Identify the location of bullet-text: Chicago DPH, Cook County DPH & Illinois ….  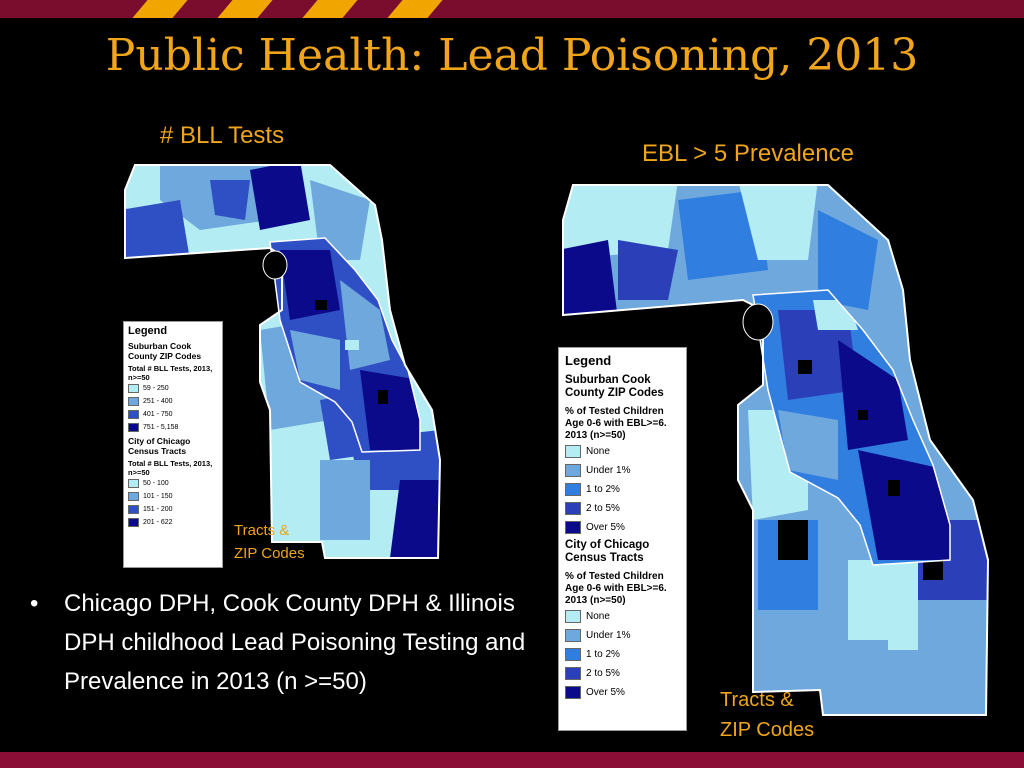
(295, 642).